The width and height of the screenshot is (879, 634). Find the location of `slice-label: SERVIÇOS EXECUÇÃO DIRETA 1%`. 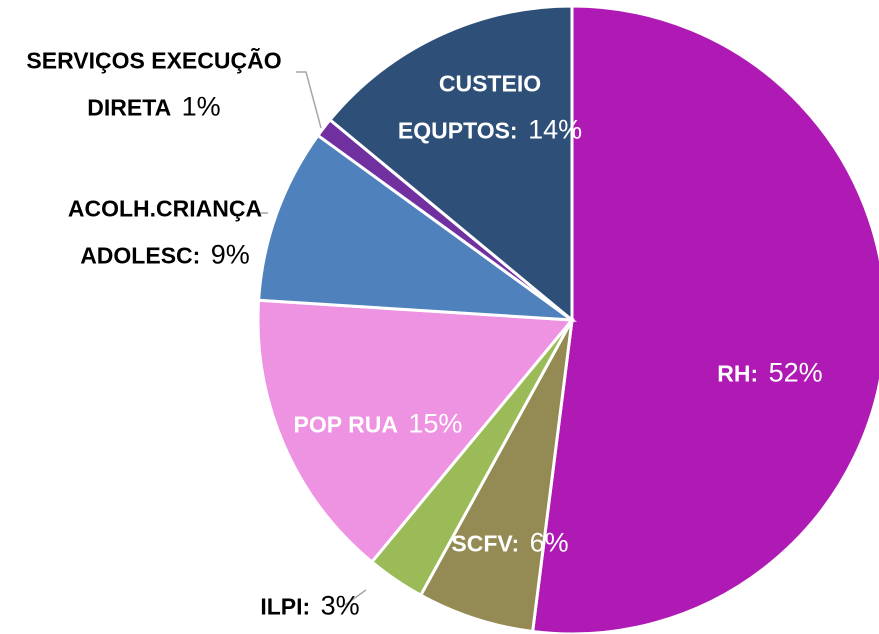

slice-label: SERVIÇOS EXECUÇÃO DIRETA 1% is located at coordinates (154, 86).